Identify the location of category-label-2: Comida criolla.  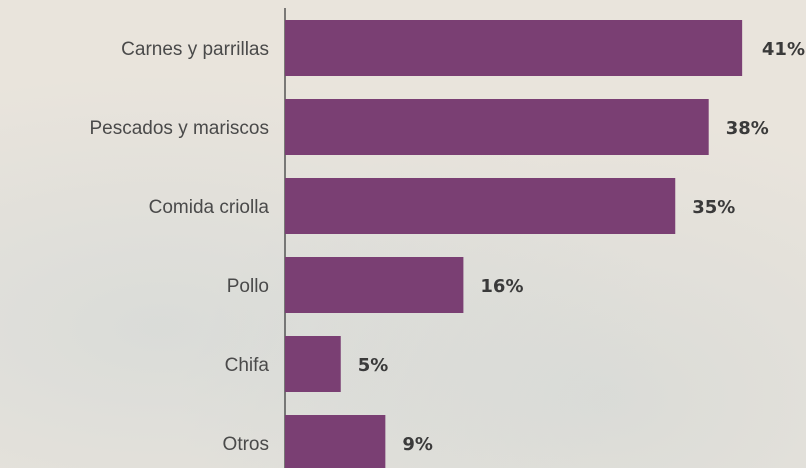
(209, 207).